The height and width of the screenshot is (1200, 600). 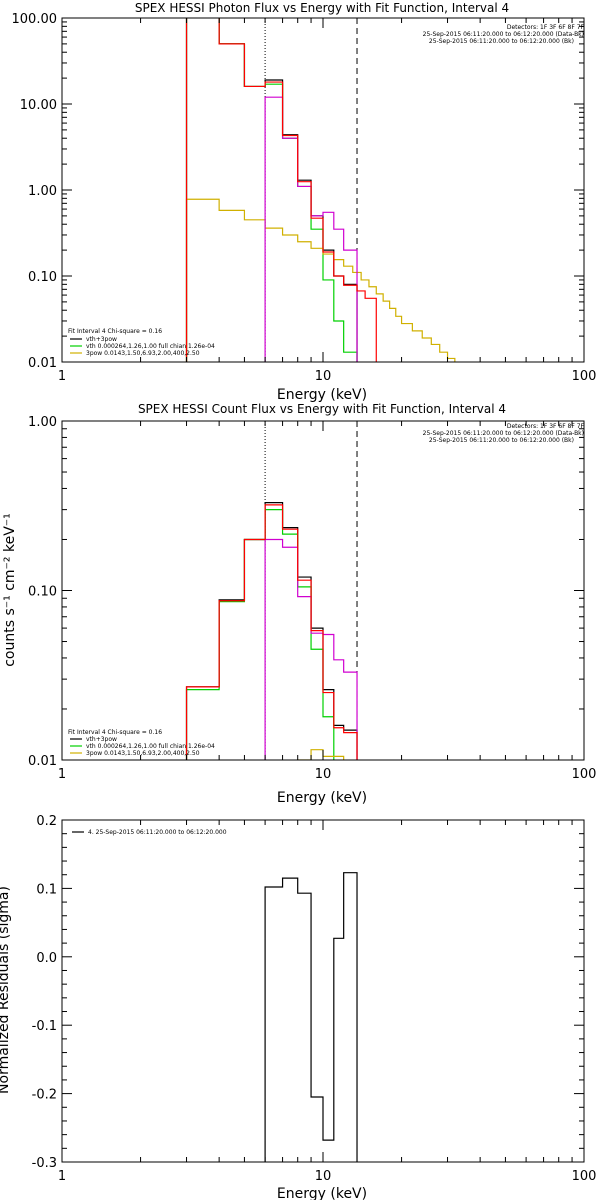 I want to click on count-flux-legend-entry-vth3pow: vth+3pow, so click(x=101, y=739).